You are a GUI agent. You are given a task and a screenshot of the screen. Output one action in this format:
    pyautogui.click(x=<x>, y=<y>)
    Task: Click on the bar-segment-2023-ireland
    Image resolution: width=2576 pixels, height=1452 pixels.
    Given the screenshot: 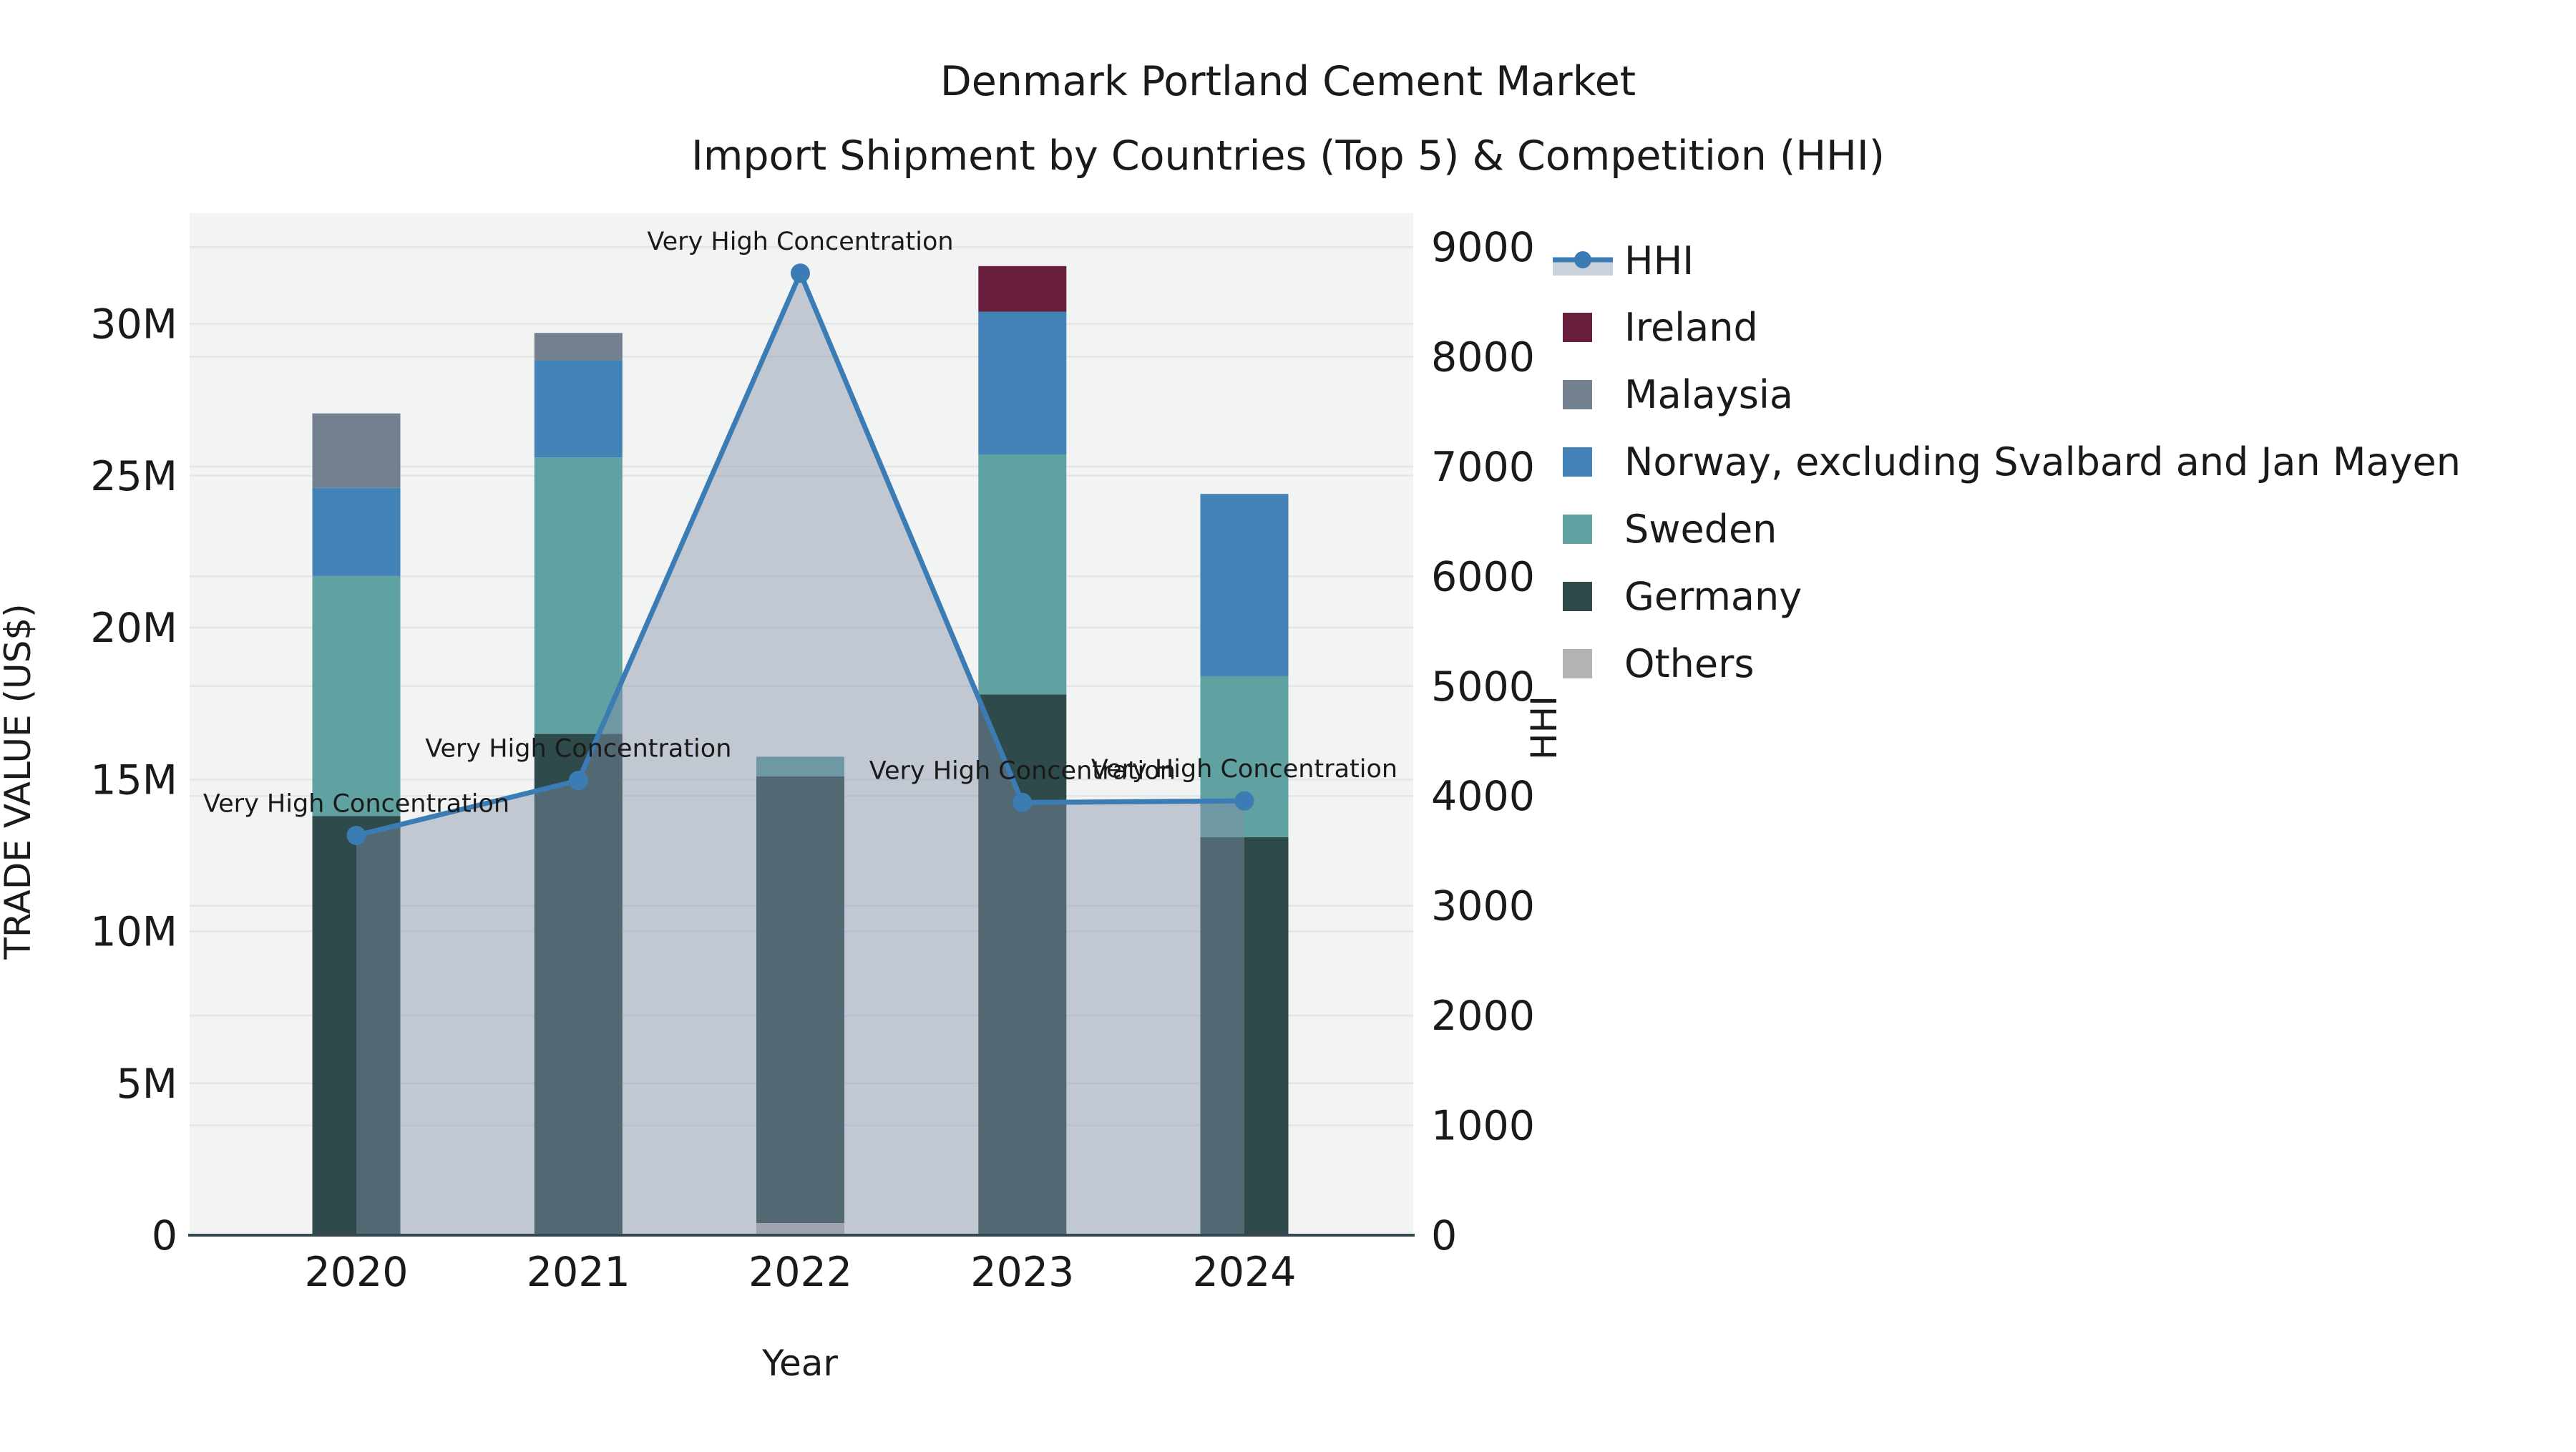 What is the action you would take?
    pyautogui.click(x=1022, y=288)
    